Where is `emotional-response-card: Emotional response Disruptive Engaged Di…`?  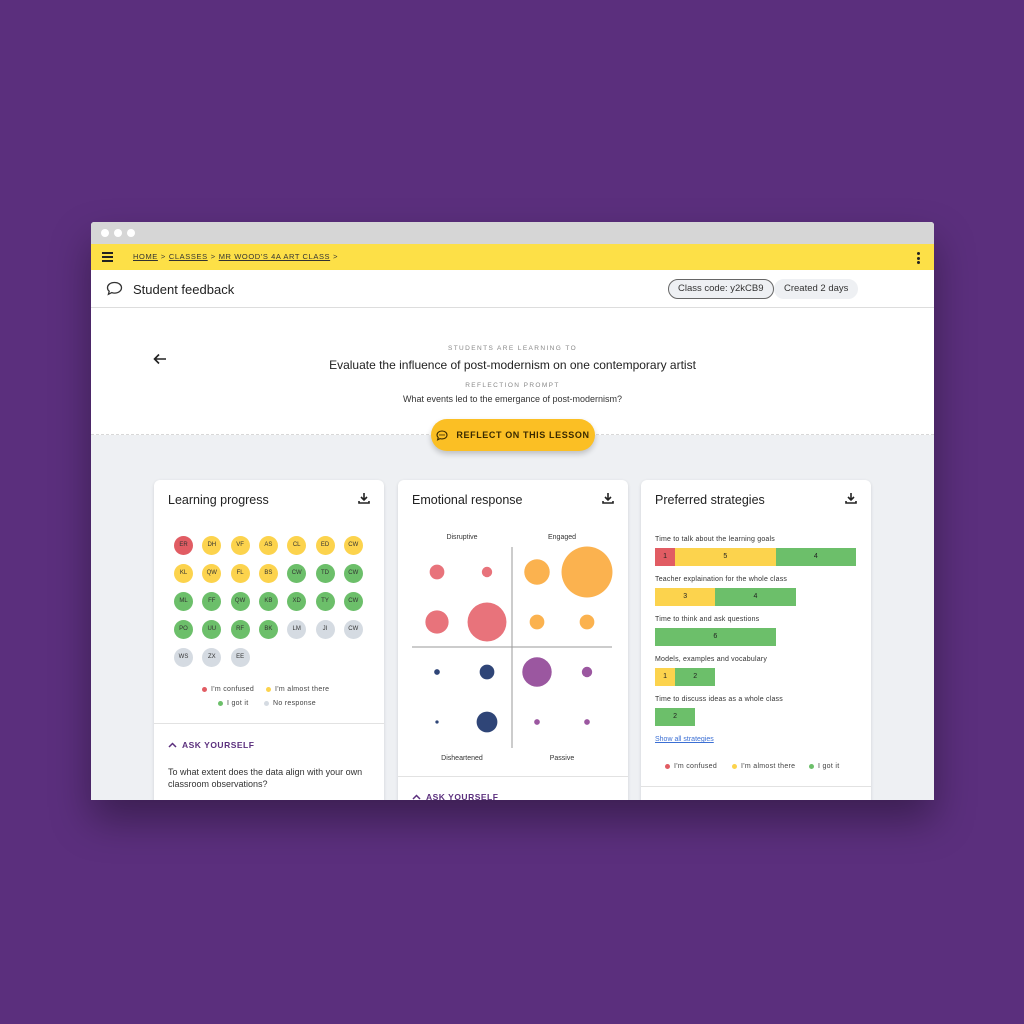
emotional-response-card: Emotional response Disruptive Engaged Di… is located at coordinates (513, 640).